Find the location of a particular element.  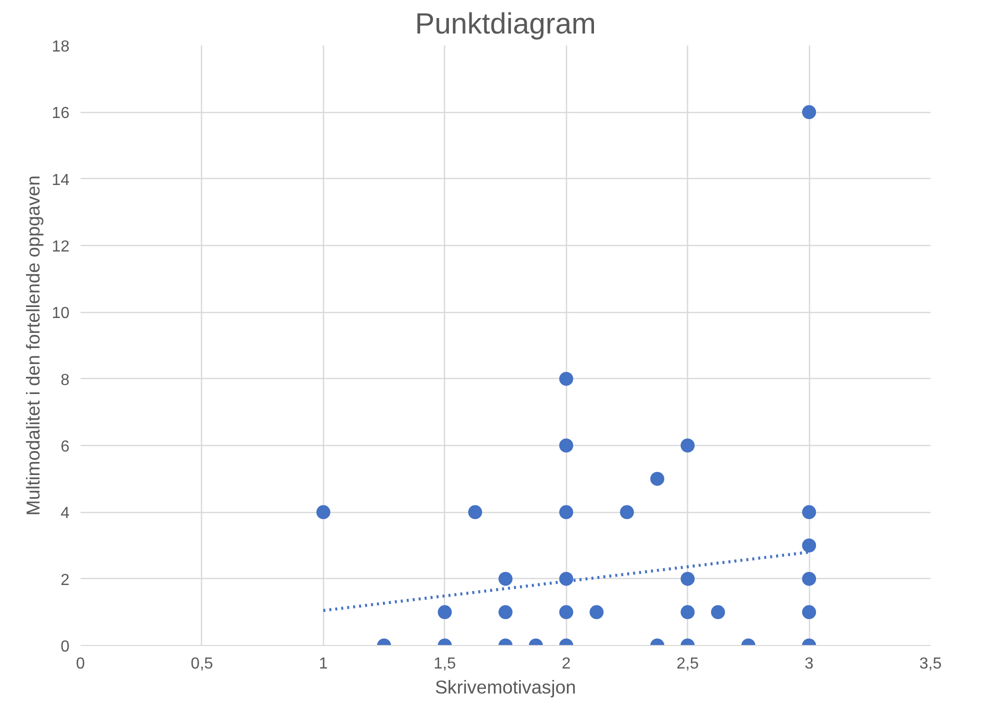

y-tick-label: 4 is located at coordinates (65, 513).